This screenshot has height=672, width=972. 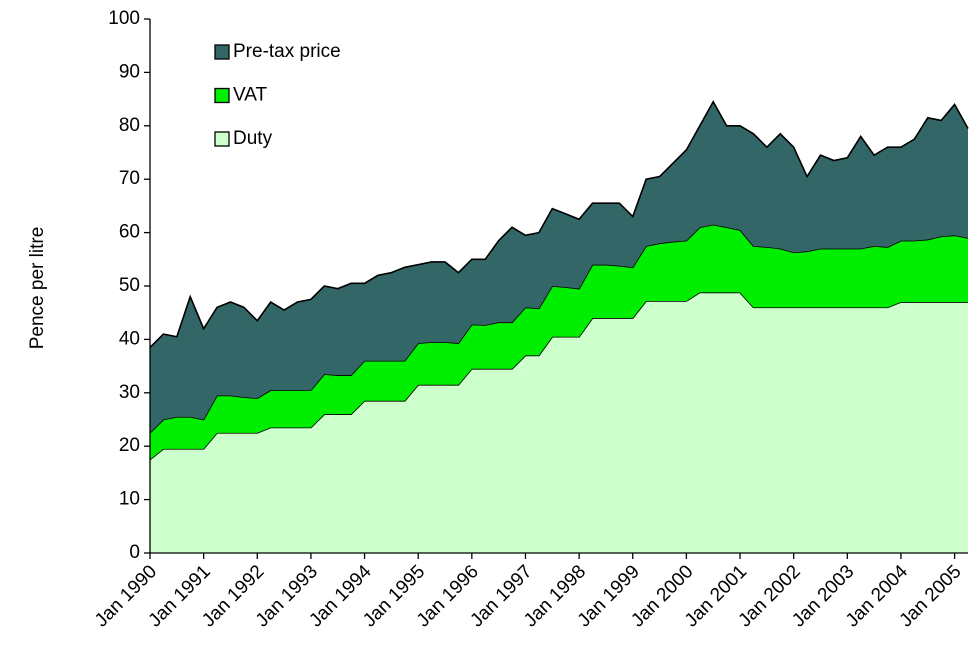 I want to click on y-tick-label: 40, so click(x=129, y=338).